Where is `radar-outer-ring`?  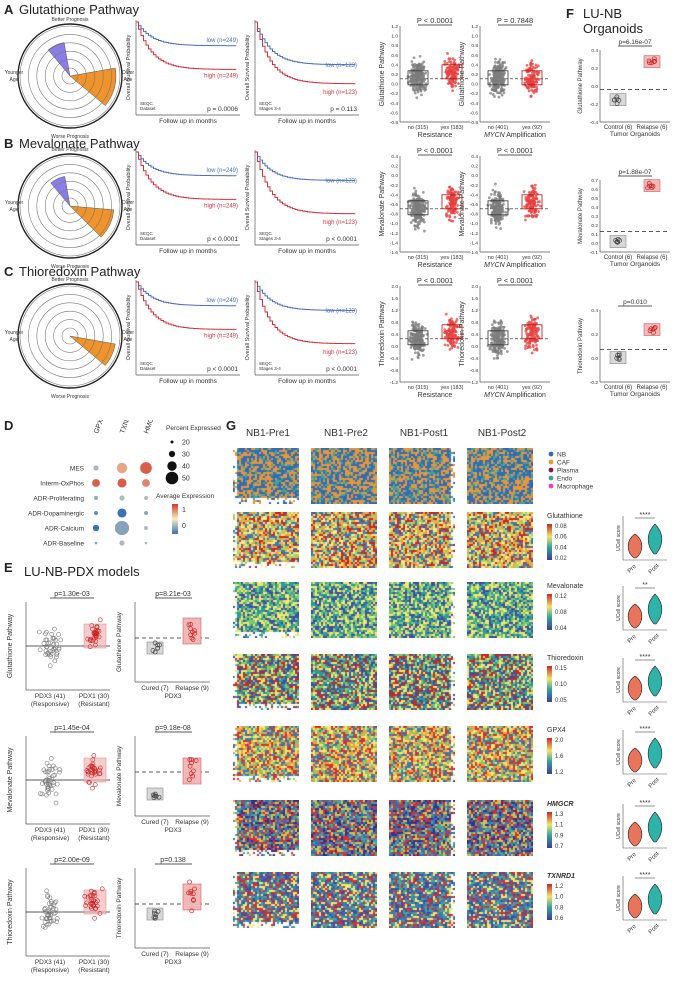 radar-outer-ring is located at coordinates (70, 336).